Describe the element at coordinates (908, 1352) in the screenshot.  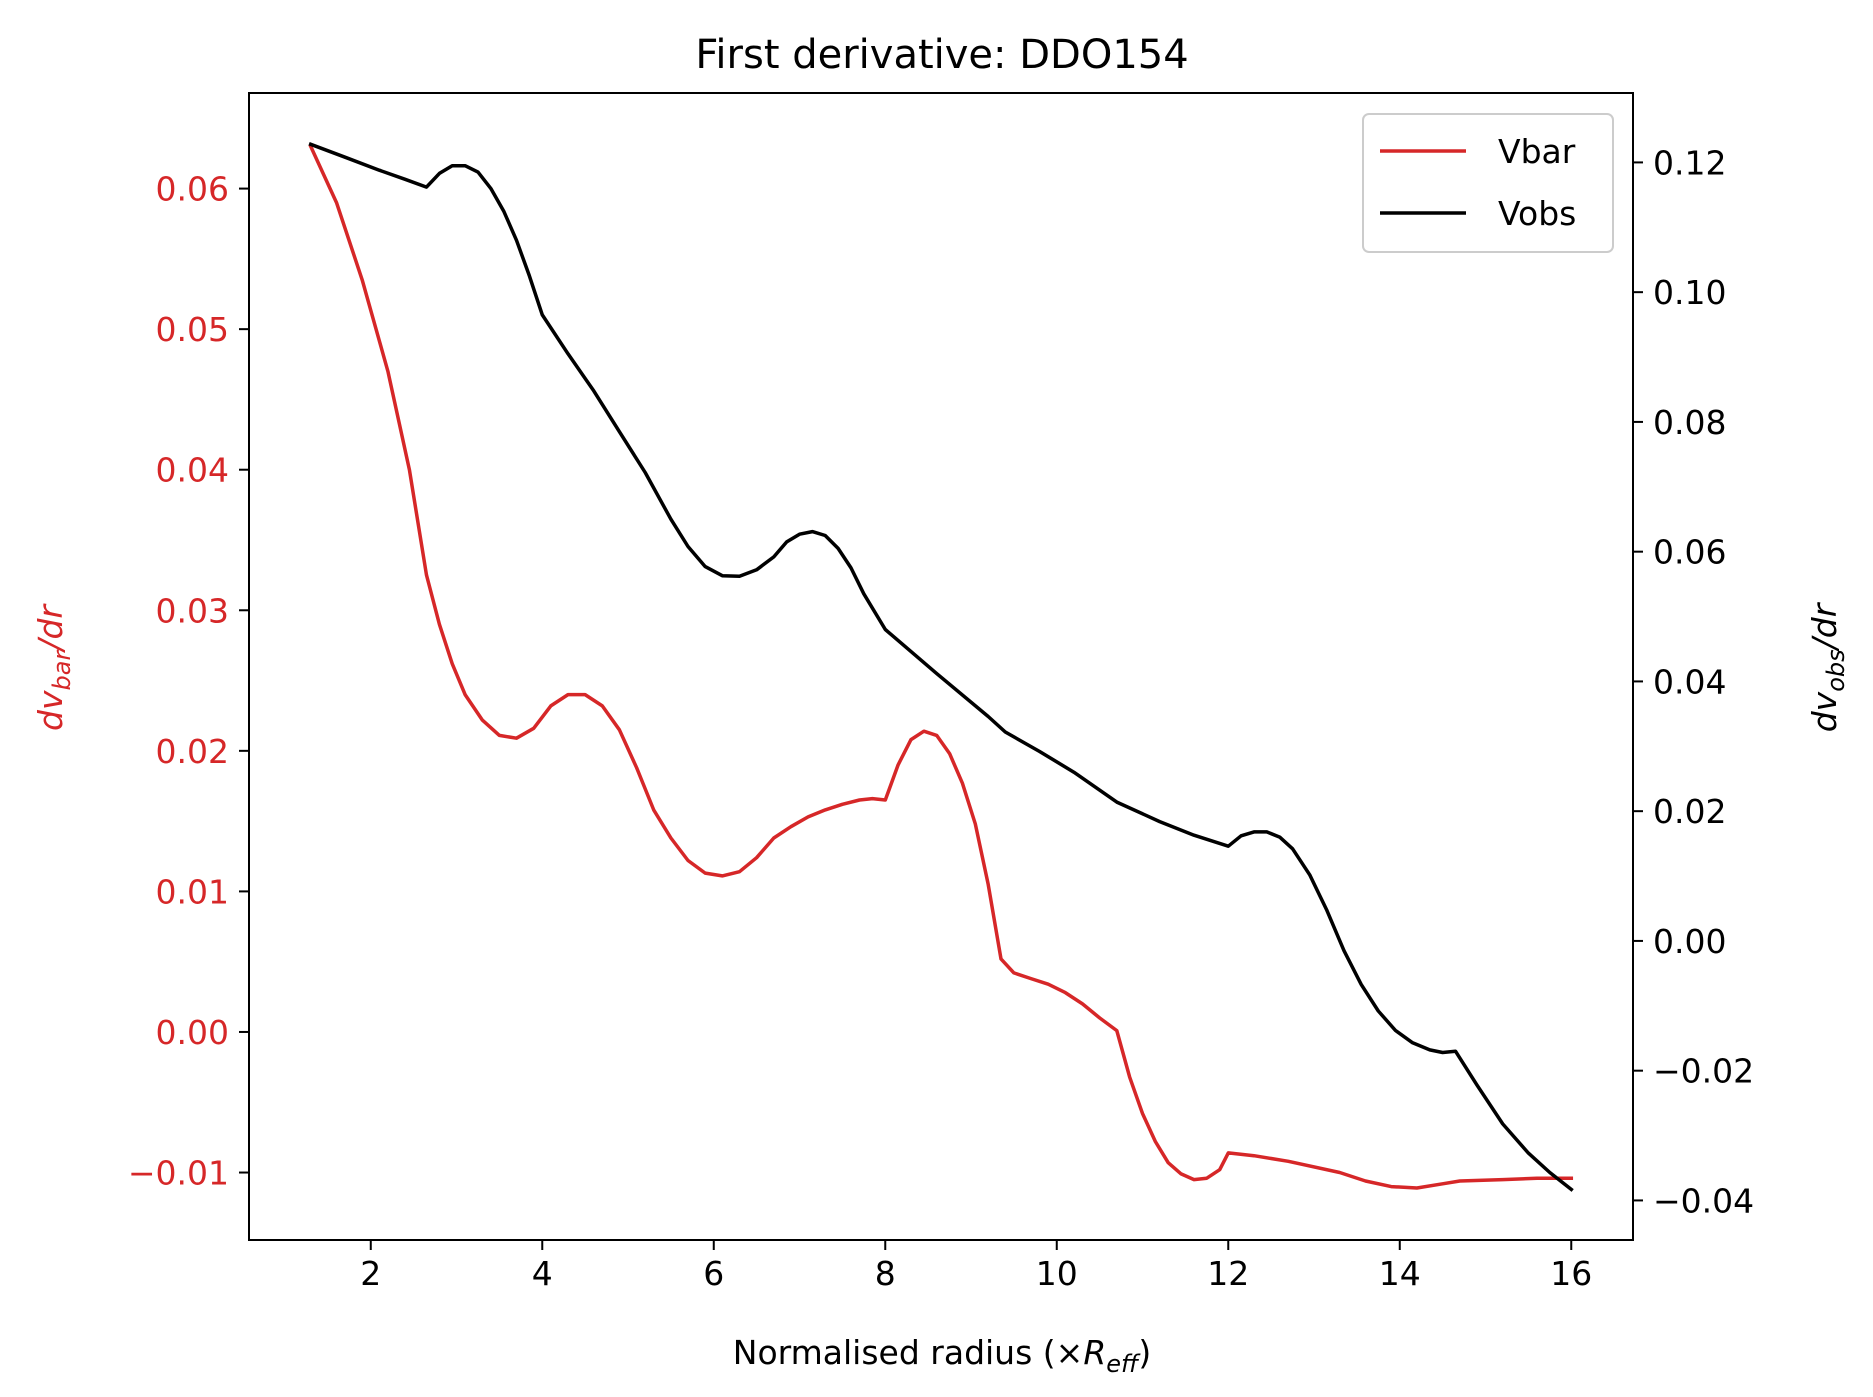
I see `x-axis-title-prefix: Normalised radius (×` at that location.